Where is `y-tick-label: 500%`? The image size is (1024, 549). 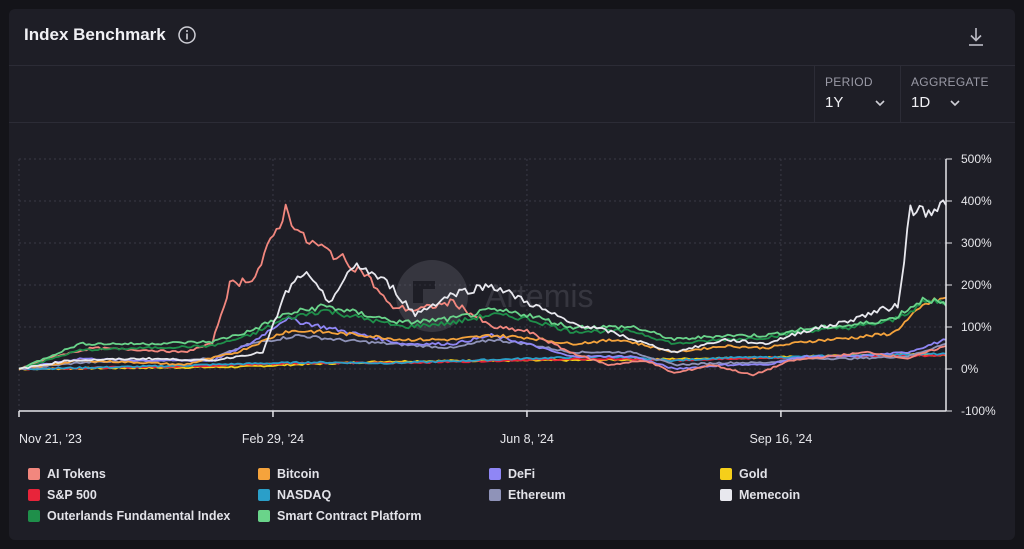
y-tick-label: 500% is located at coordinates (976, 159).